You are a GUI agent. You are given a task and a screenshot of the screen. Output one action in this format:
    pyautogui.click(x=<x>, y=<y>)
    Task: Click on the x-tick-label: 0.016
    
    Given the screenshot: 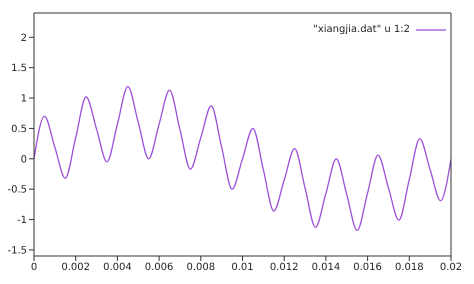 What is the action you would take?
    pyautogui.click(x=367, y=268)
    